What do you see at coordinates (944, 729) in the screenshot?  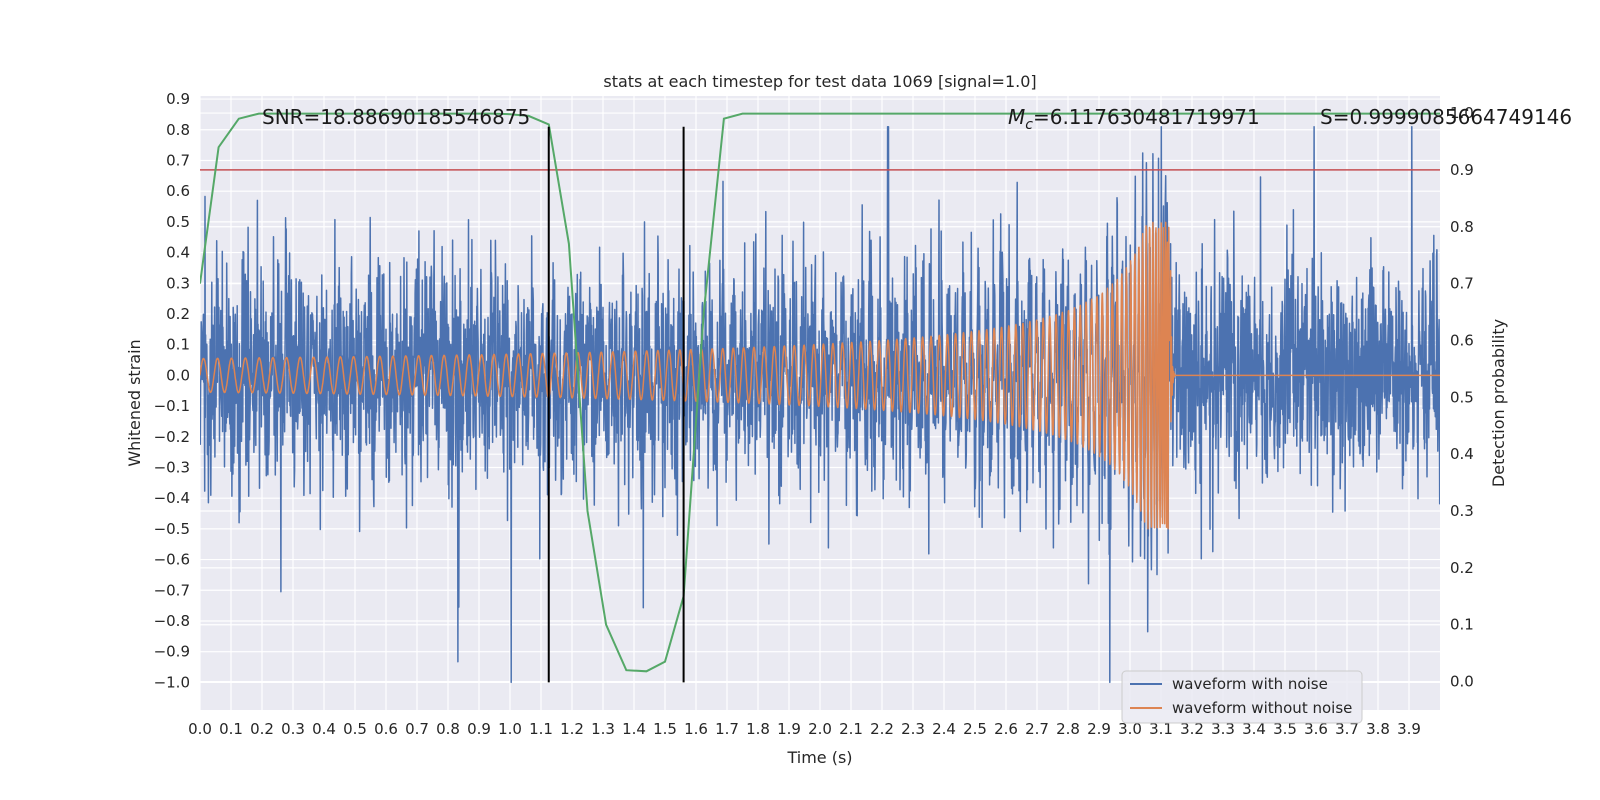 I see `x-tick-label: 2.4` at bounding box center [944, 729].